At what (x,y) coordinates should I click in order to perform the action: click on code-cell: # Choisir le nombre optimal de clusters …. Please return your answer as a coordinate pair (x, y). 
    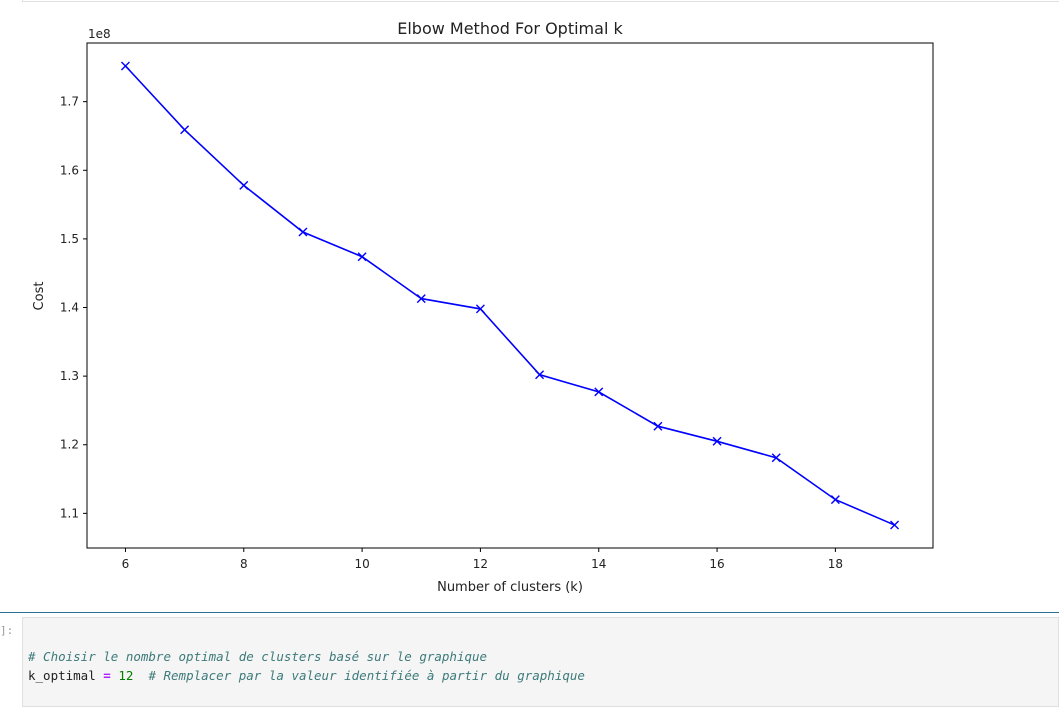
    Looking at the image, I should click on (540, 662).